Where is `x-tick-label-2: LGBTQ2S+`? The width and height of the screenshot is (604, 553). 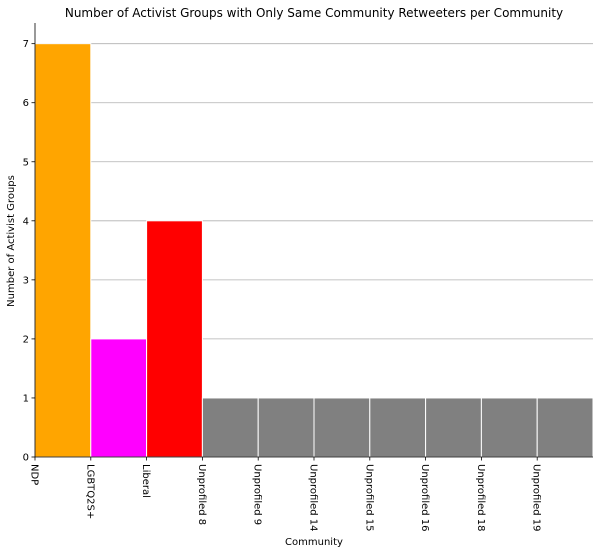
x-tick-label-2: LGBTQ2S+ is located at coordinates (89, 491).